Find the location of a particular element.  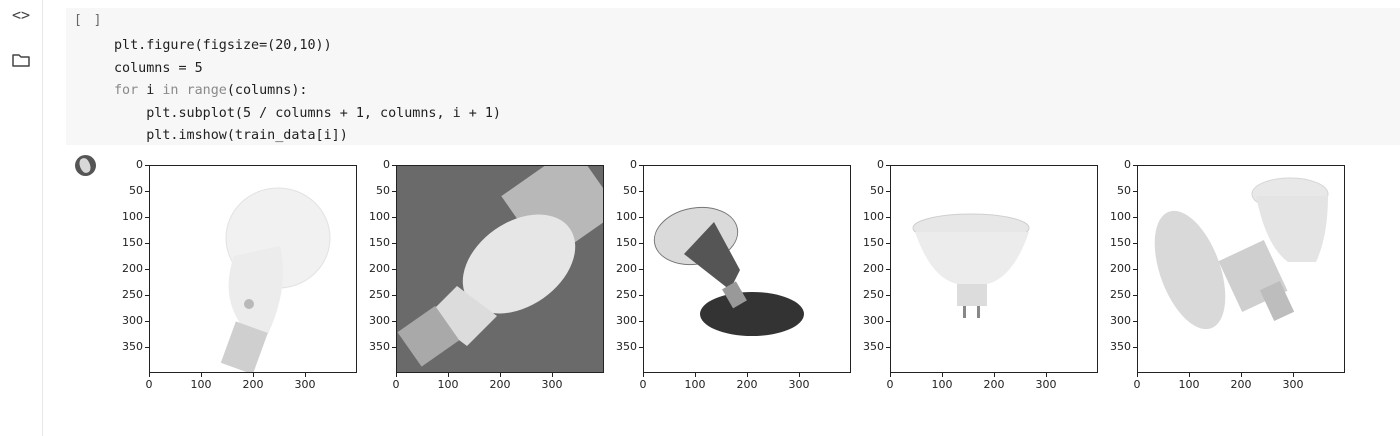

folder-icon is located at coordinates (21, 61).